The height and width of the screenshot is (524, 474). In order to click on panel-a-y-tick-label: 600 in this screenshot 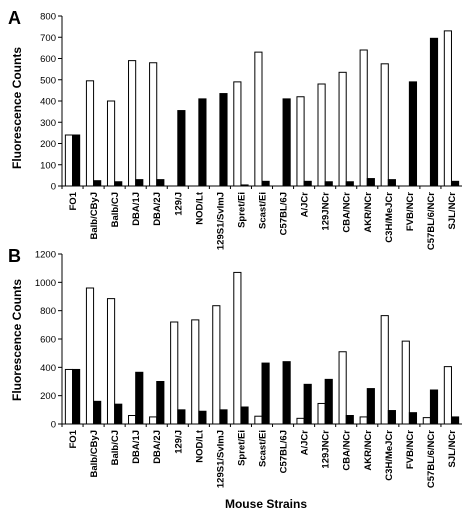, I will do `click(48, 59)`.